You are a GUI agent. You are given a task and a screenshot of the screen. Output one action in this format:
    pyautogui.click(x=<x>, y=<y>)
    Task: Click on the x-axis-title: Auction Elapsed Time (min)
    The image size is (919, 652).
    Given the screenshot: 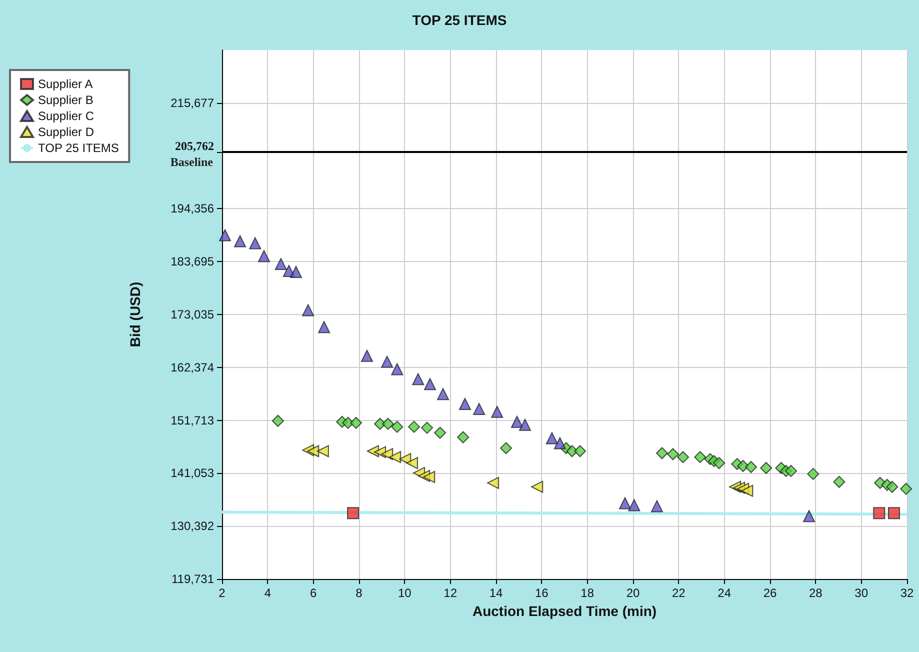 What is the action you would take?
    pyautogui.click(x=564, y=610)
    